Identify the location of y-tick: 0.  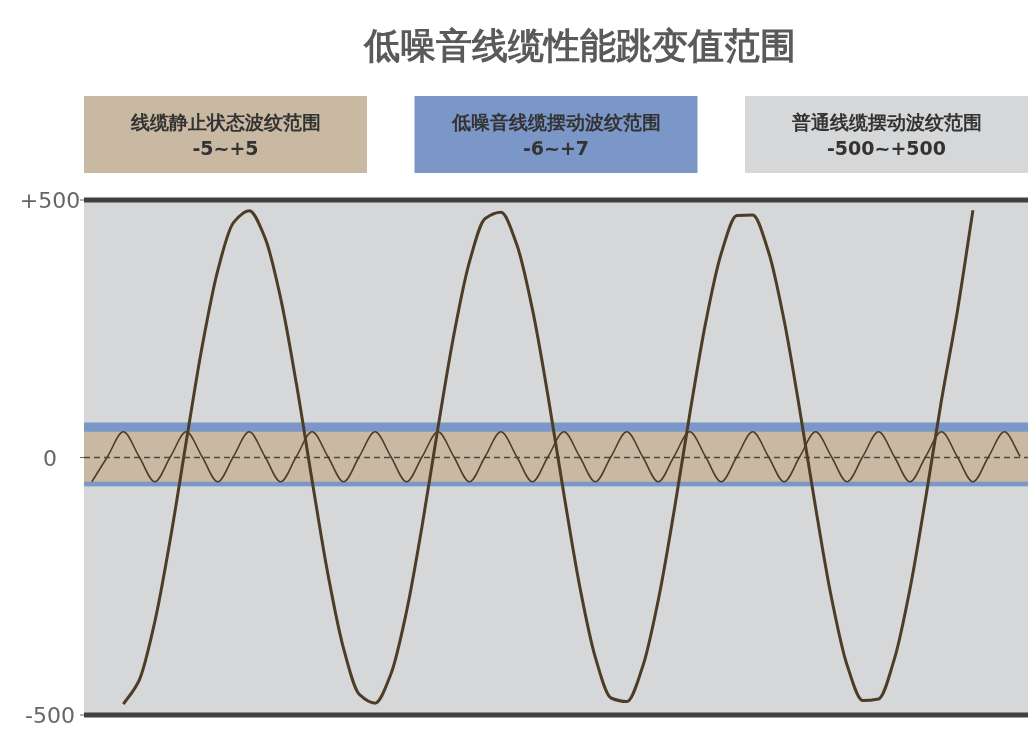
(64, 458).